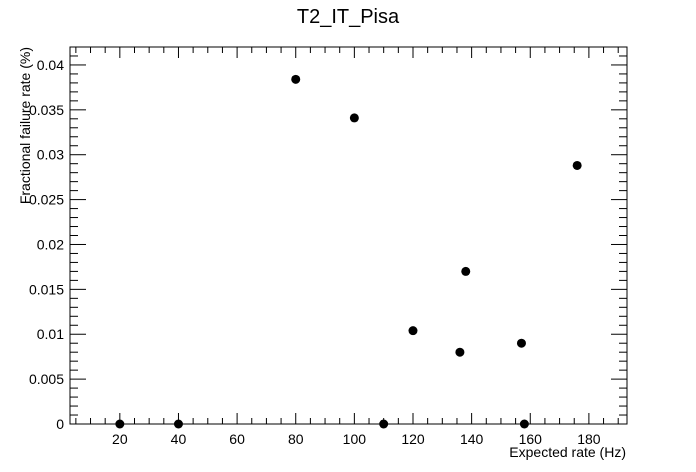 The image size is (696, 472). What do you see at coordinates (237, 439) in the screenshot?
I see `x-tick-label: 60` at bounding box center [237, 439].